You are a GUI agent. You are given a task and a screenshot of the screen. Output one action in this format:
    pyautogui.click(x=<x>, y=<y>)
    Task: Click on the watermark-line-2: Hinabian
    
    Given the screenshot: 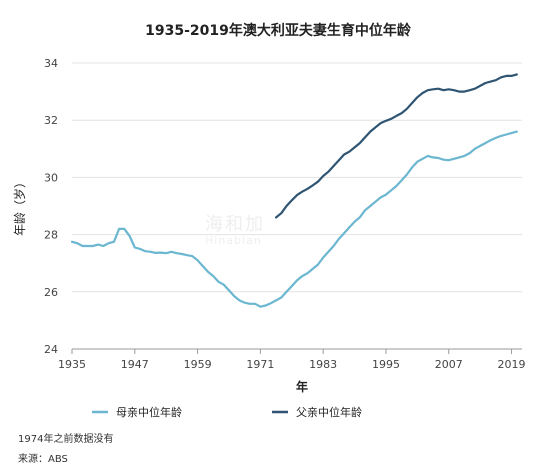 What is the action you would take?
    pyautogui.click(x=233, y=240)
    